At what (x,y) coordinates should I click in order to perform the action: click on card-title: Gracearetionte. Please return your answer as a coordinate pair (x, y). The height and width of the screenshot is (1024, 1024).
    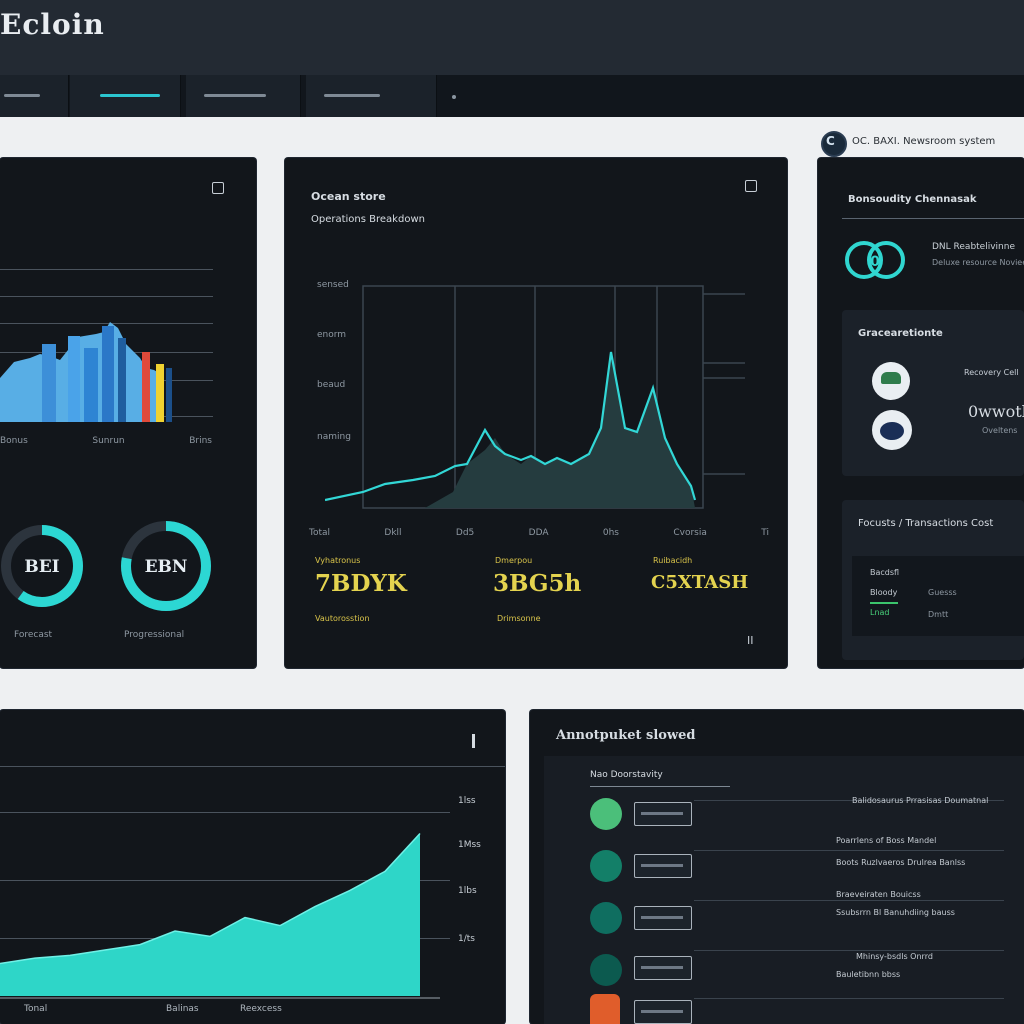
    Looking at the image, I should click on (900, 333).